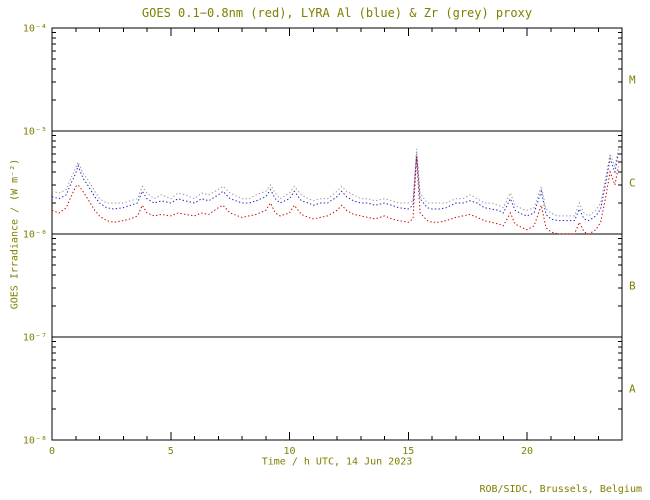  What do you see at coordinates (335, 187) in the screenshot?
I see `series-lyra-al-blue` at bounding box center [335, 187].